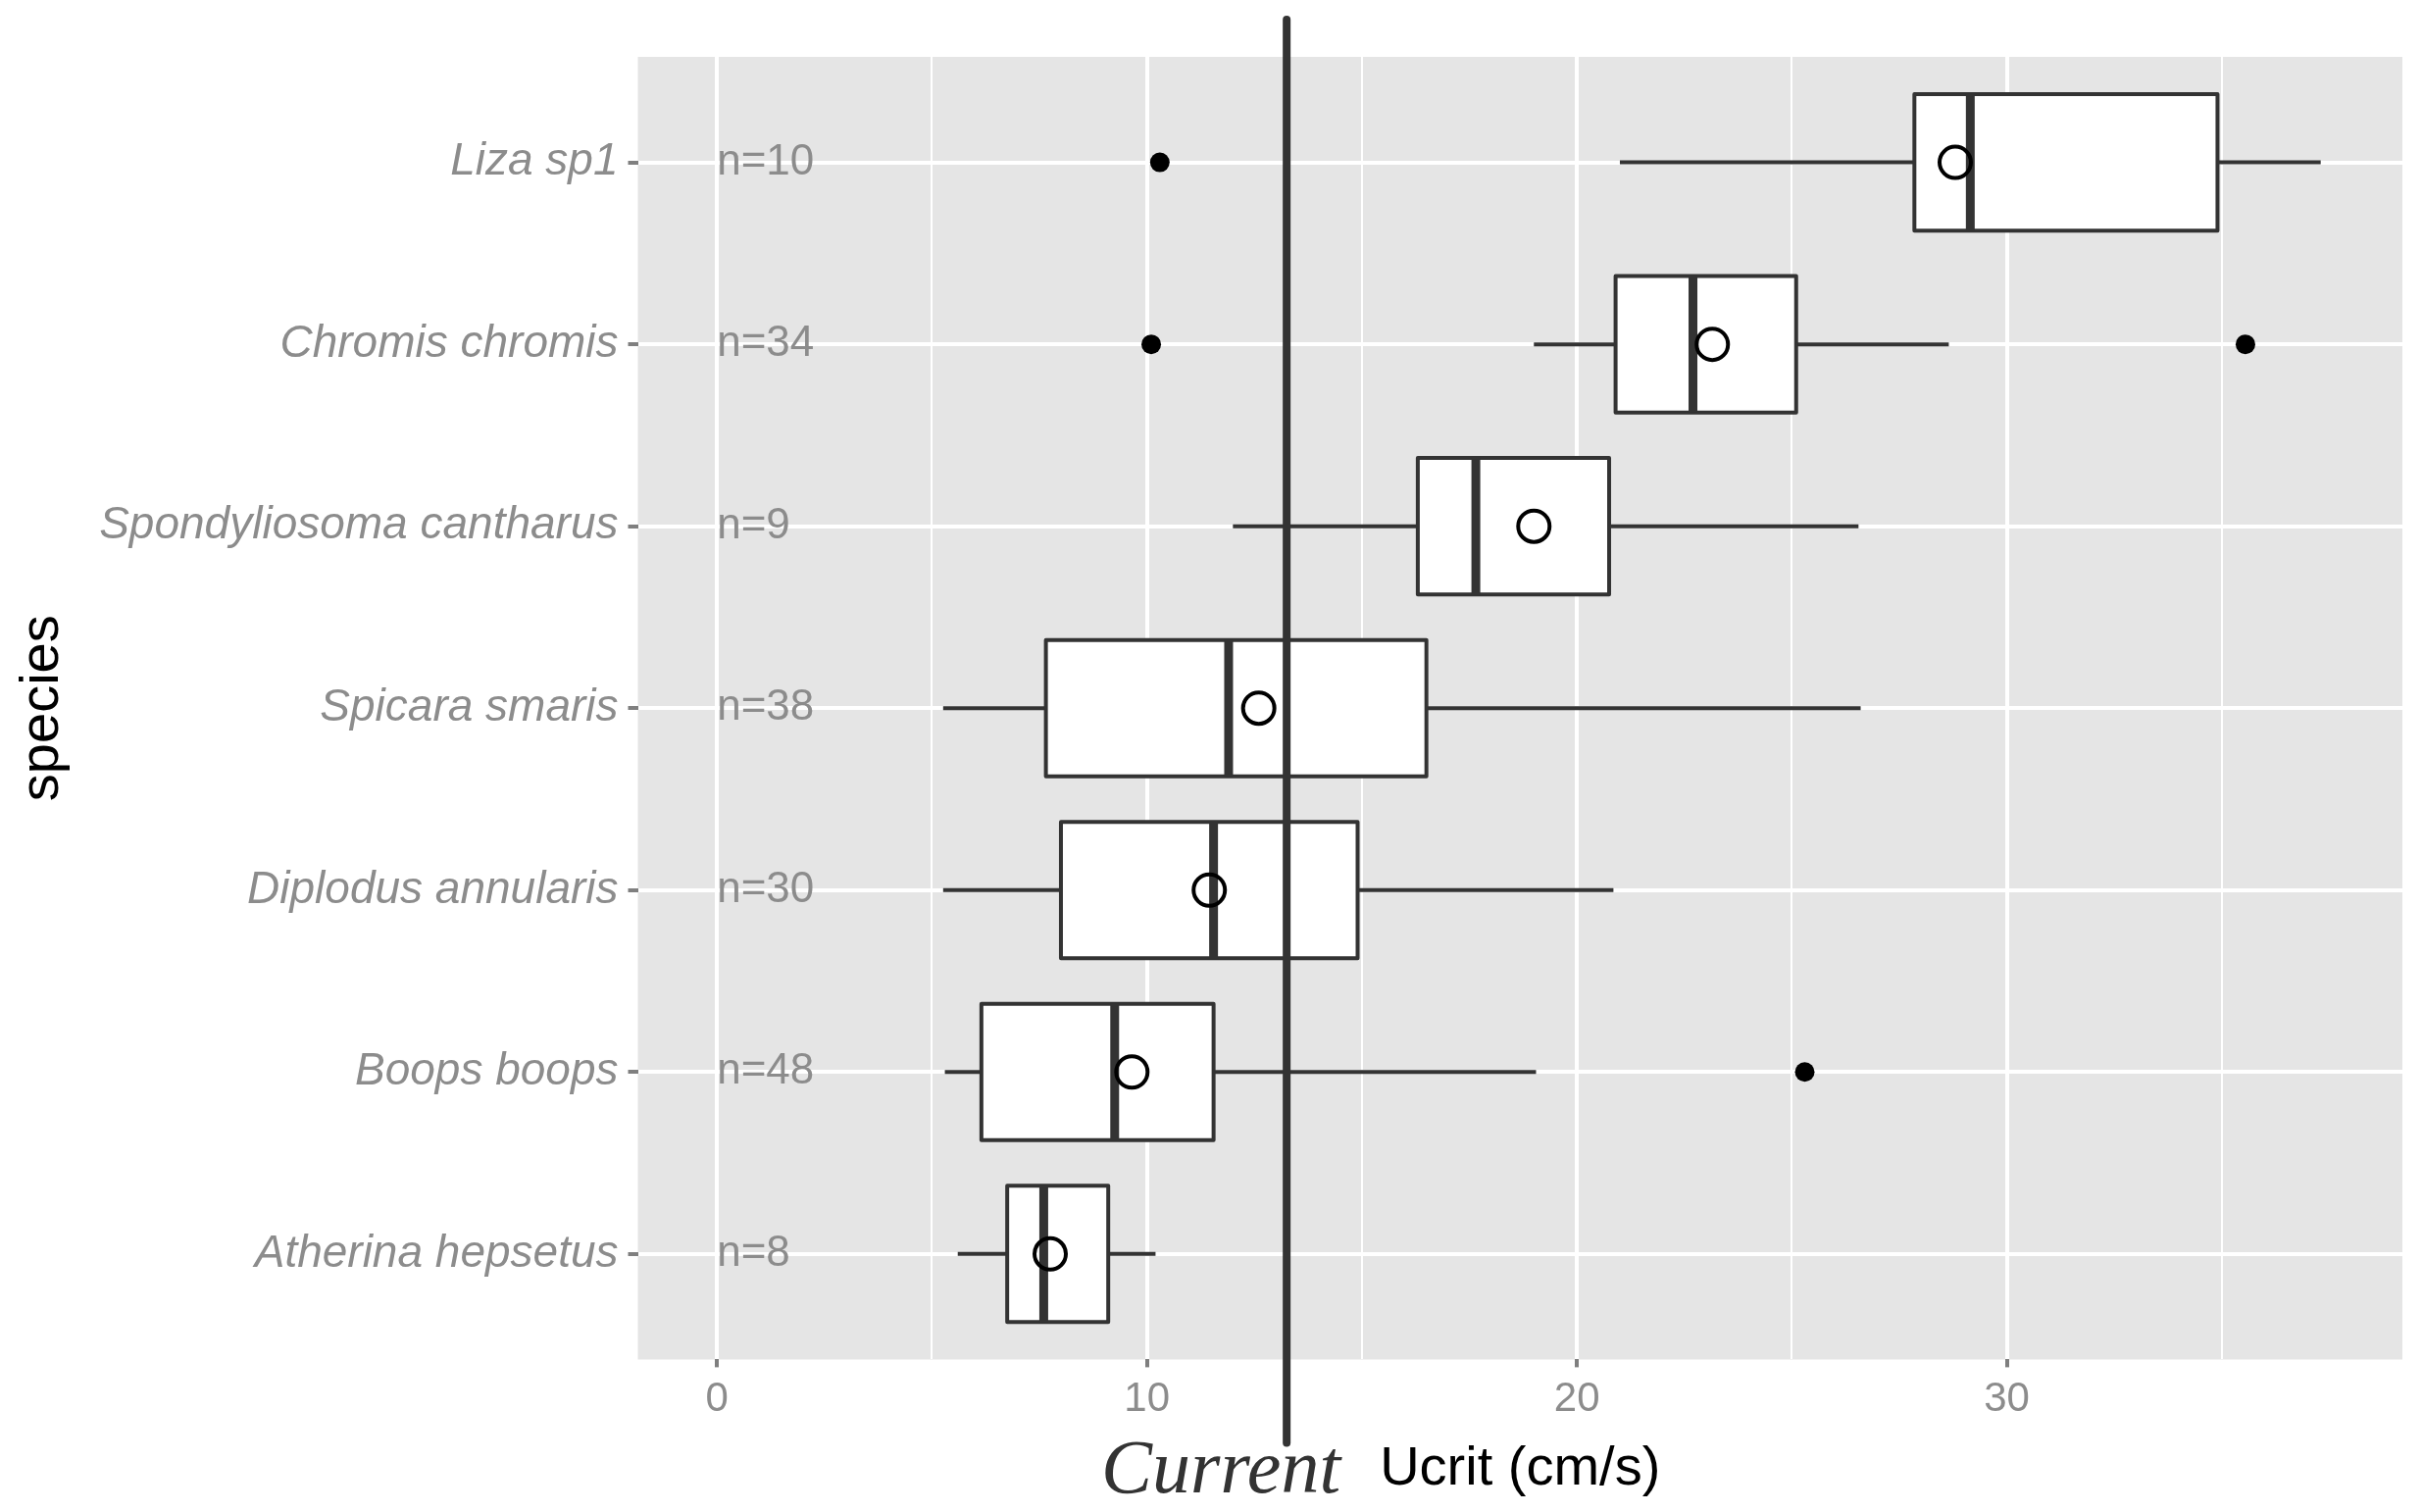 The image size is (2422, 1512). I want to click on annotation: n=10, so click(766, 158).